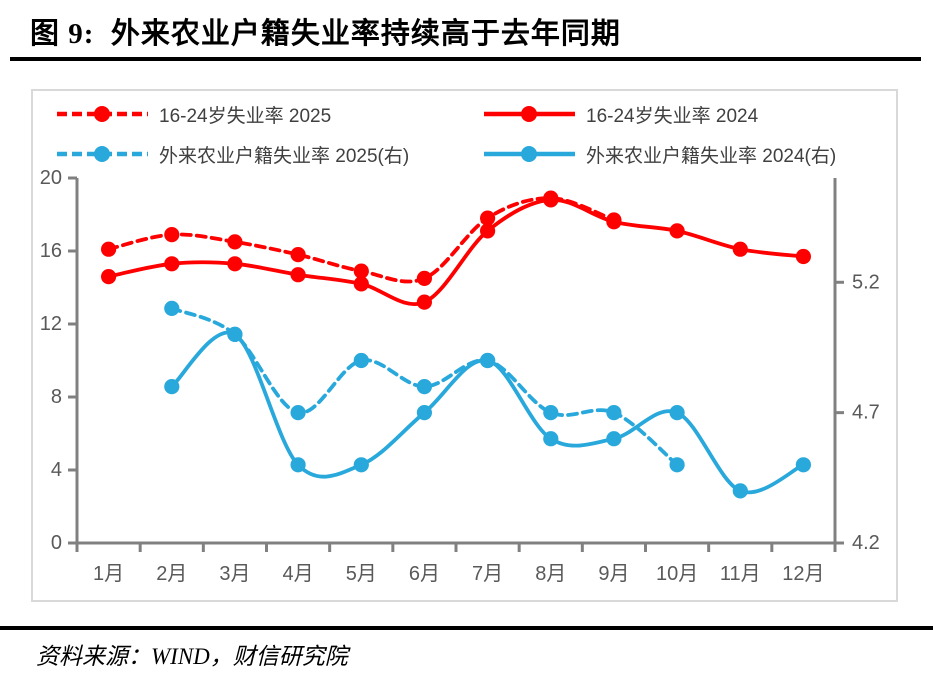 The width and height of the screenshot is (933, 684). I want to click on legend-swatch-blue-dashed-icon, so click(102, 154).